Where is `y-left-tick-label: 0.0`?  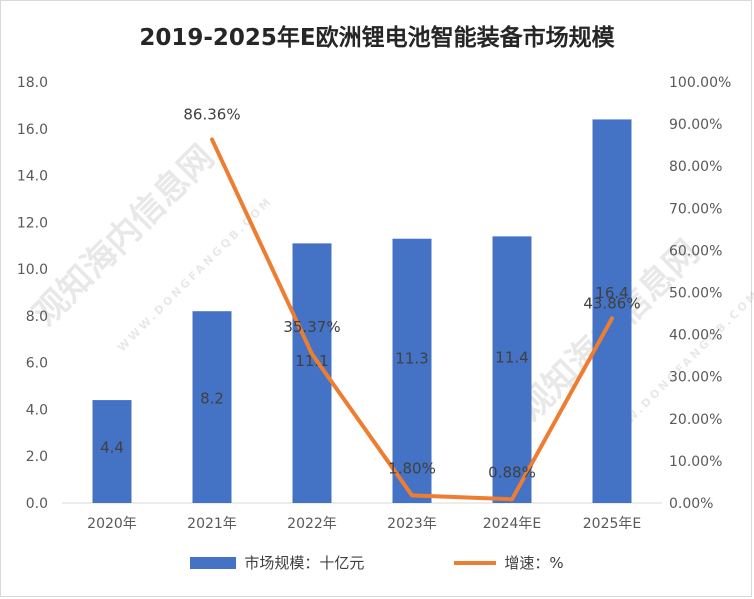 y-left-tick-label: 0.0 is located at coordinates (37, 504).